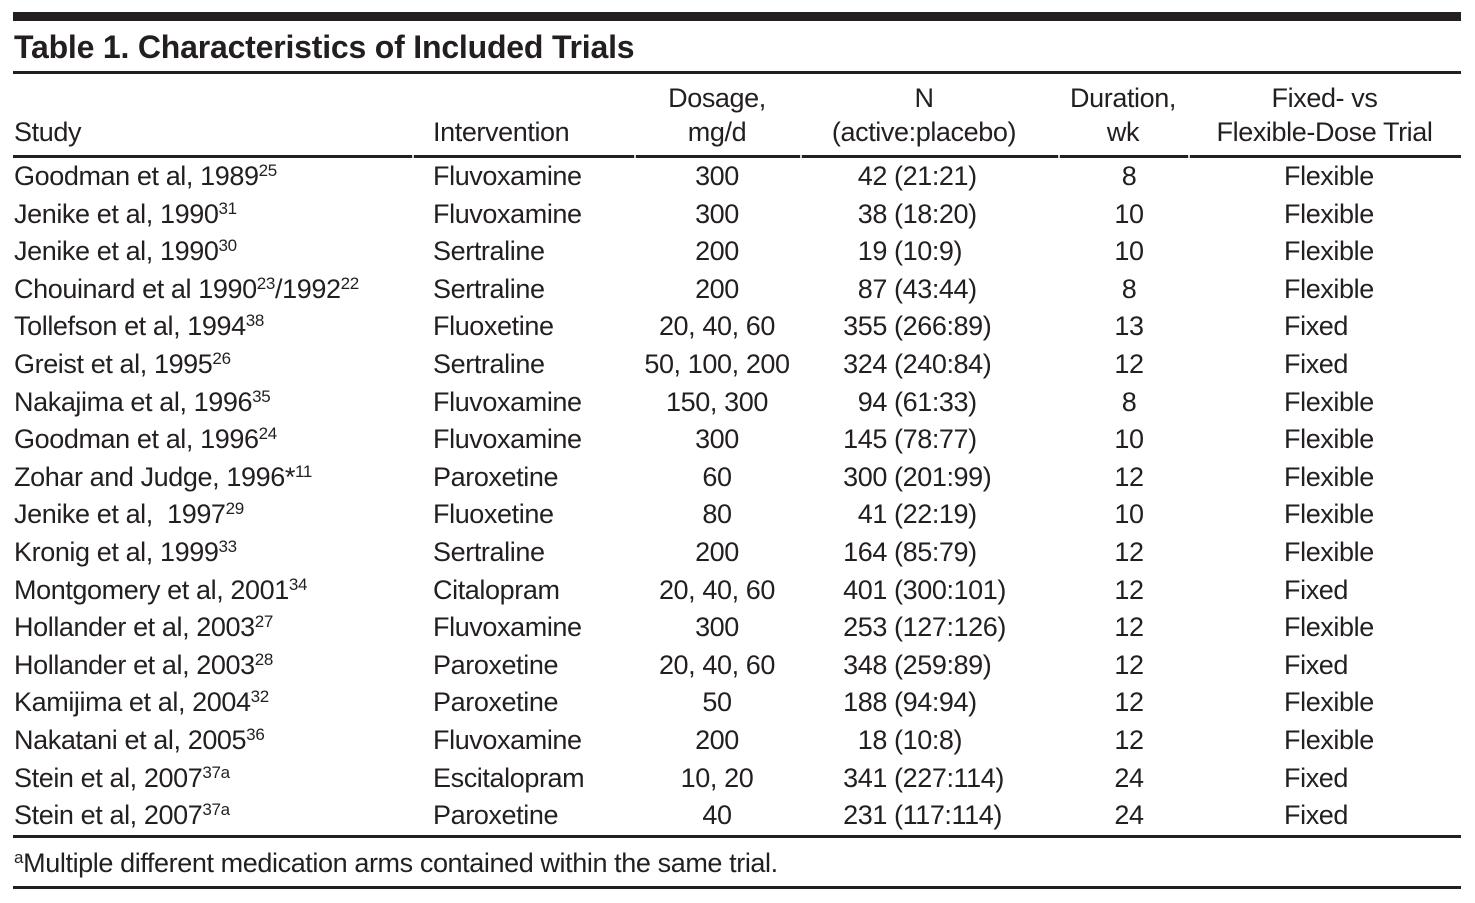 This screenshot has width=1475, height=903. What do you see at coordinates (943, 664) in the screenshot?
I see `n-active-placebo-ratio: (259:89)` at bounding box center [943, 664].